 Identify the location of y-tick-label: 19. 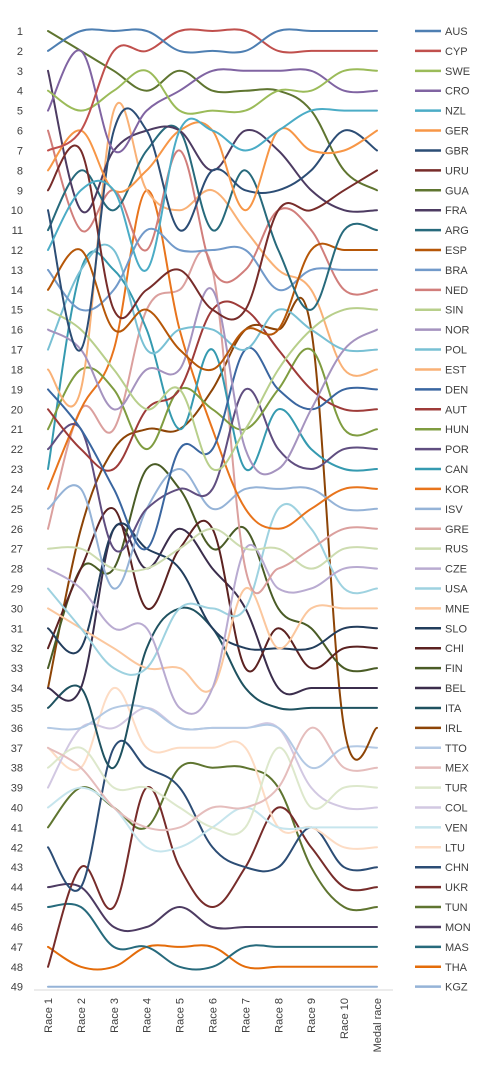
(17, 390).